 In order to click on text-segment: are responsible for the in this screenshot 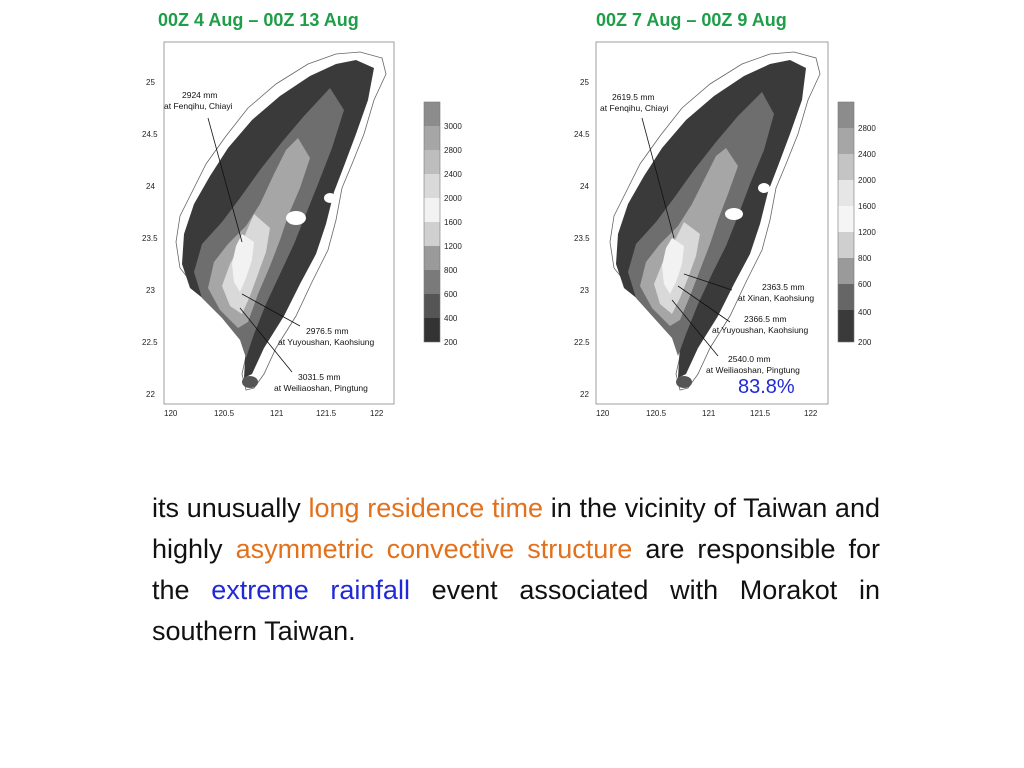, I will do `click(516, 569)`.